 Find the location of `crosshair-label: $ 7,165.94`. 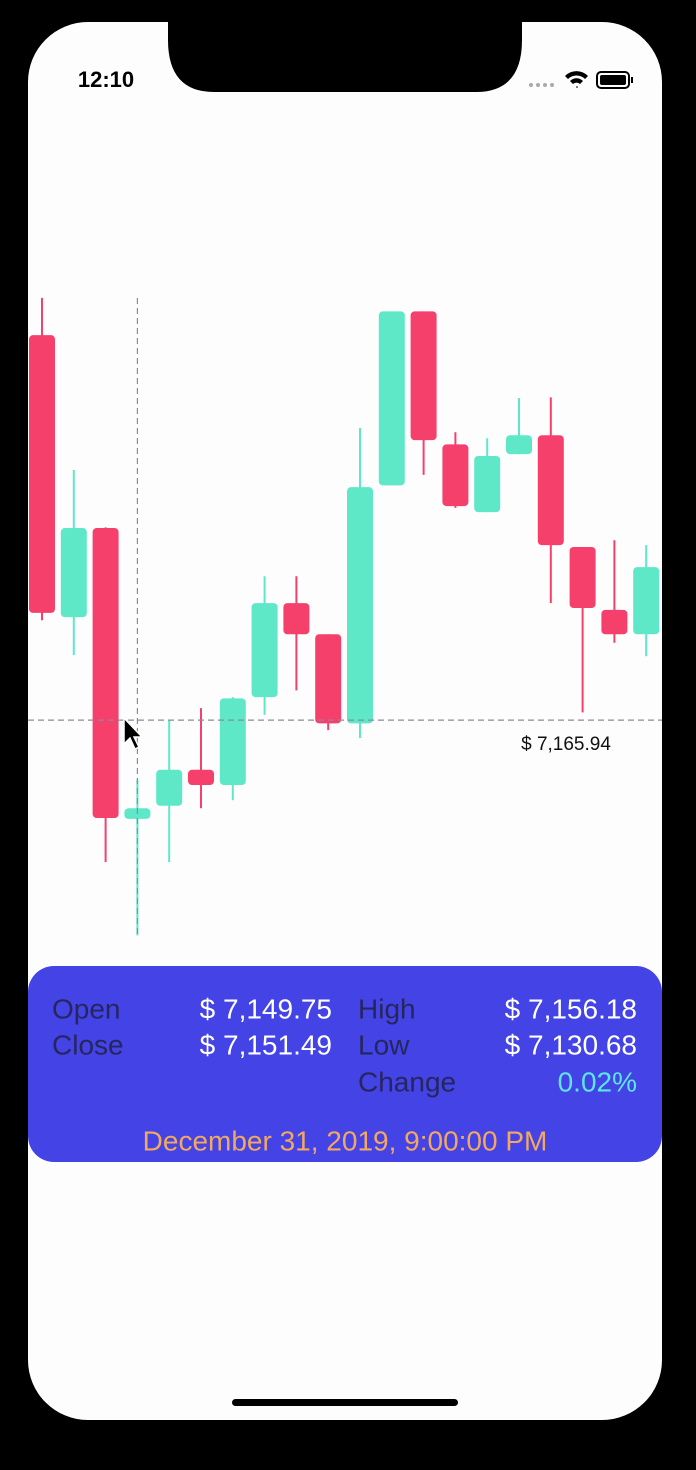

crosshair-label: $ 7,165.94 is located at coordinates (566, 744).